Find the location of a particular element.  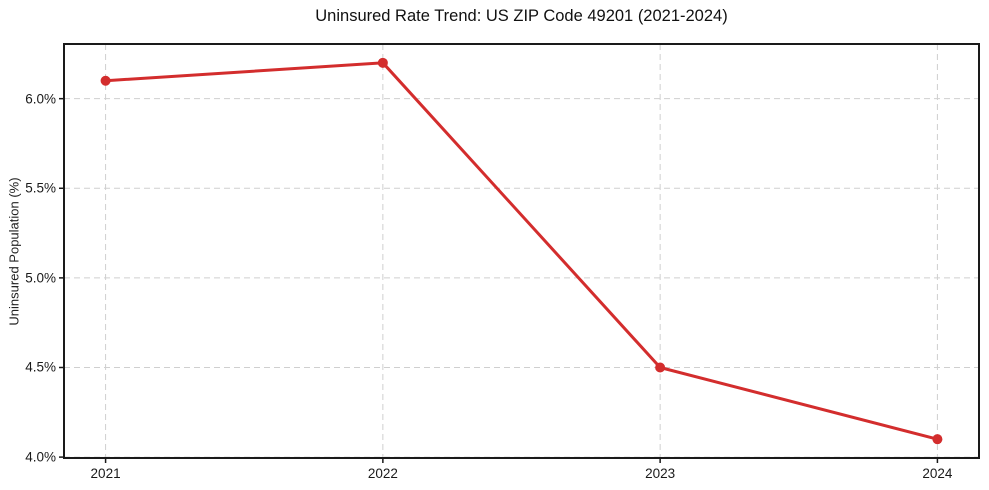

y-tick-label: 6.0% is located at coordinates (40, 99).